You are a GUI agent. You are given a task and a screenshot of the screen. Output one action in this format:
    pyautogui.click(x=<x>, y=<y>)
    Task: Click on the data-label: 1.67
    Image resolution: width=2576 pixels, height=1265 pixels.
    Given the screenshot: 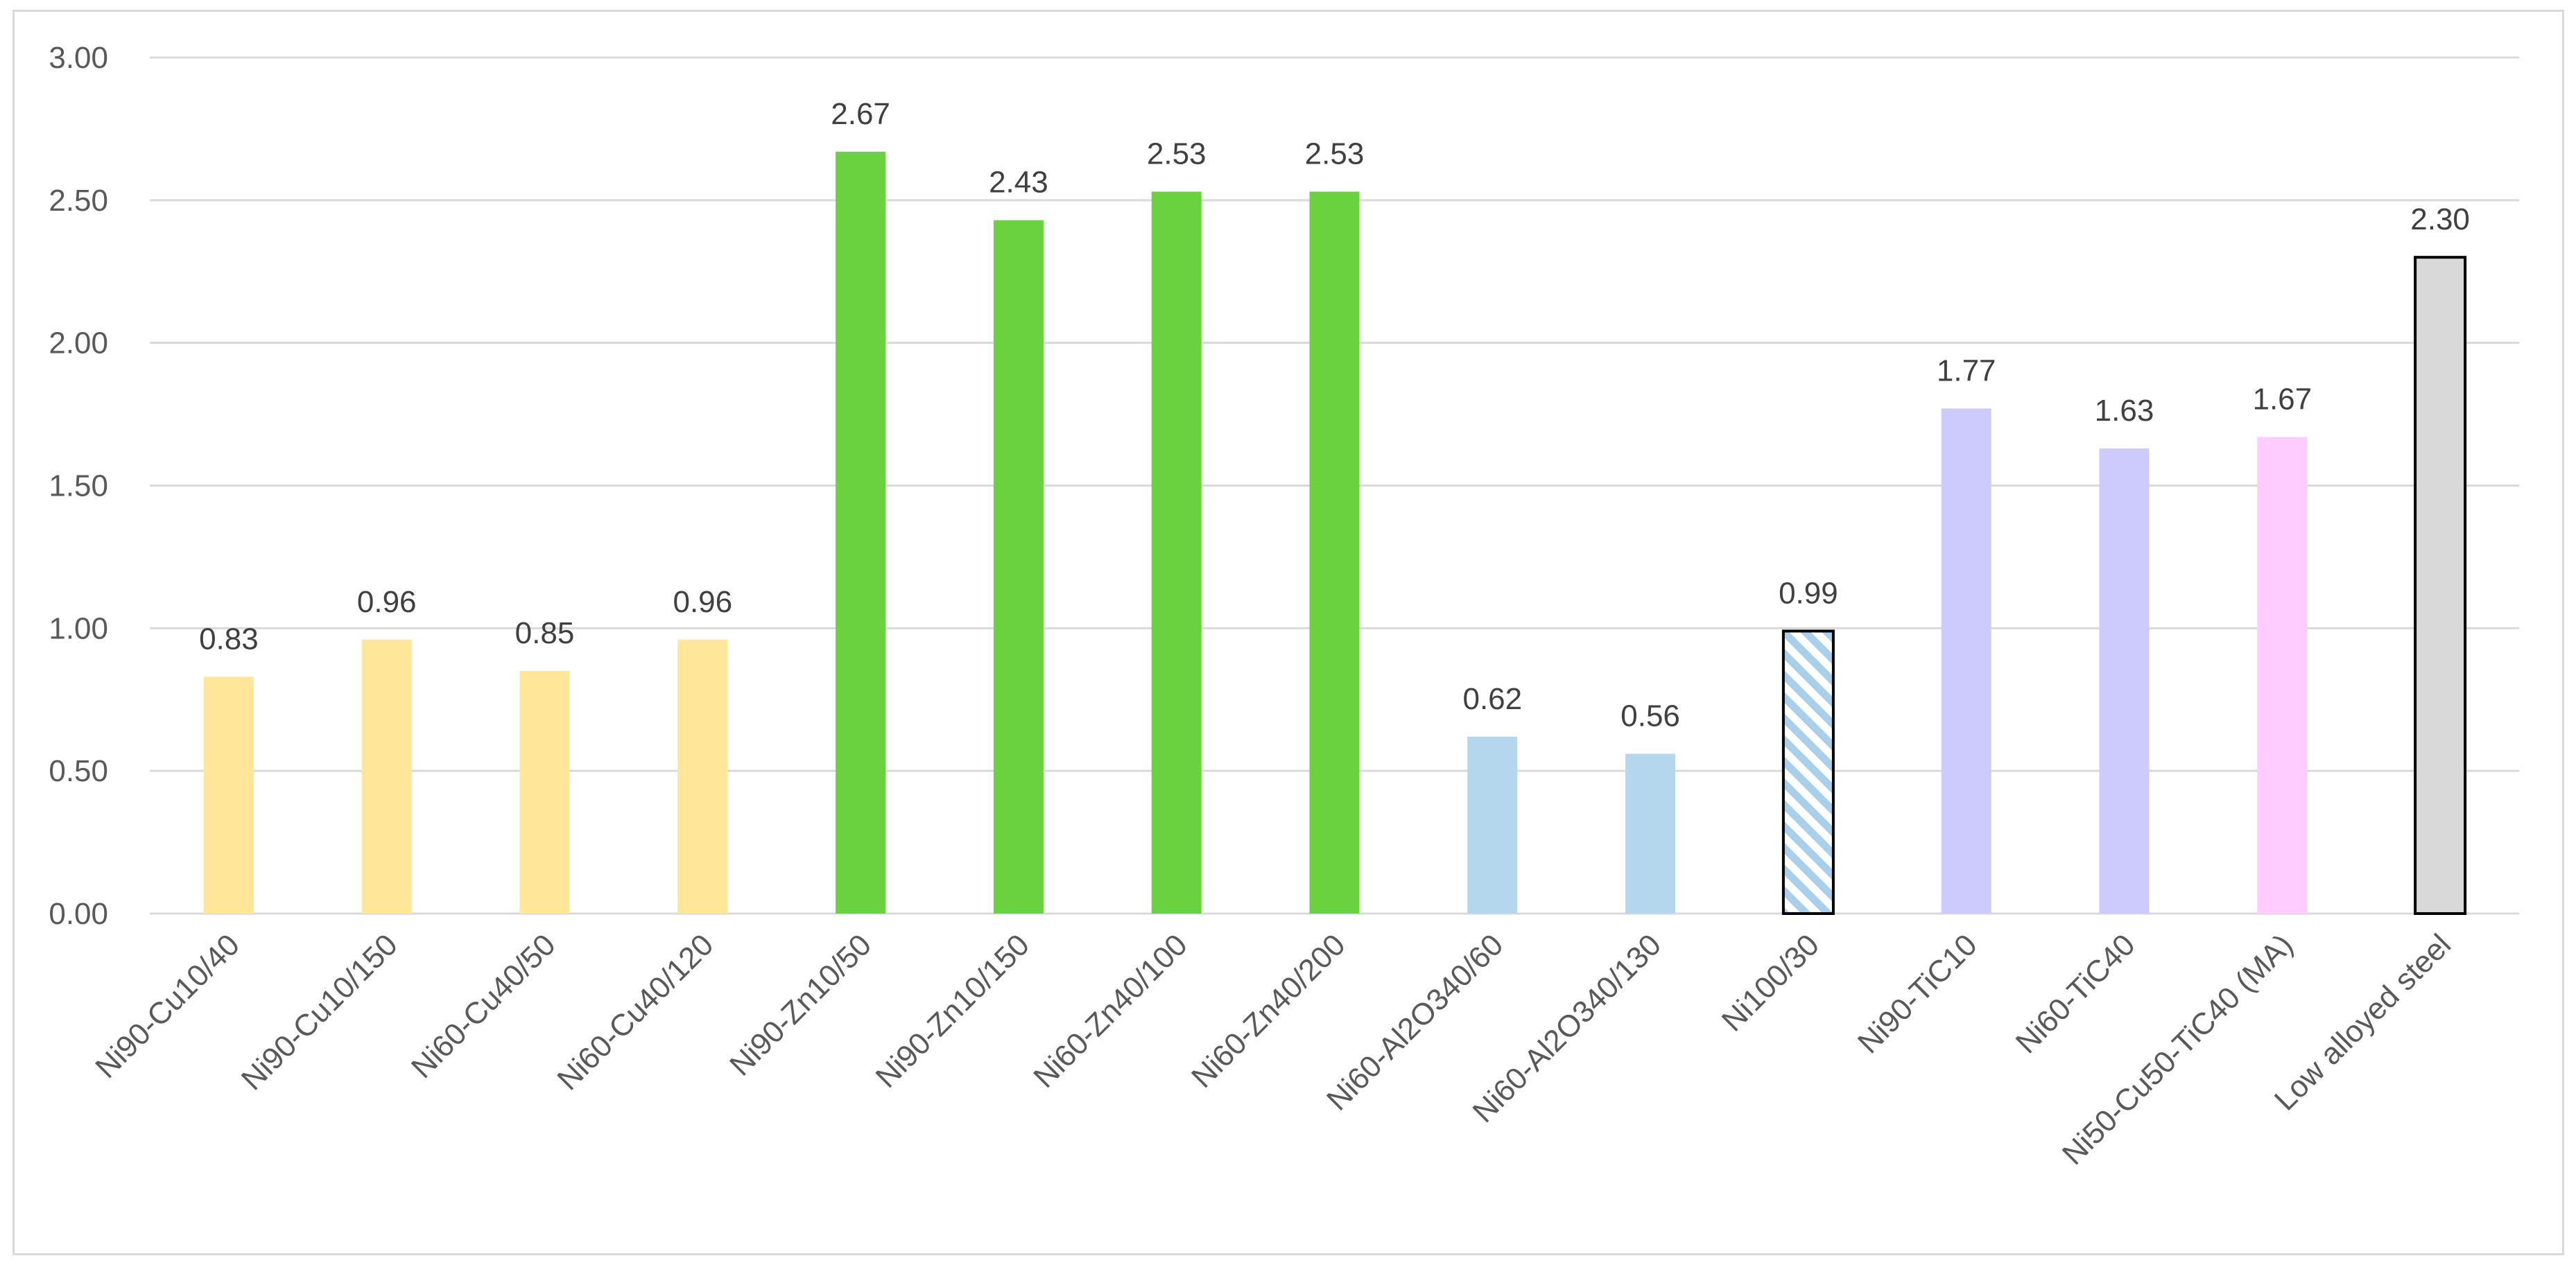 What is the action you would take?
    pyautogui.click(x=2282, y=400)
    